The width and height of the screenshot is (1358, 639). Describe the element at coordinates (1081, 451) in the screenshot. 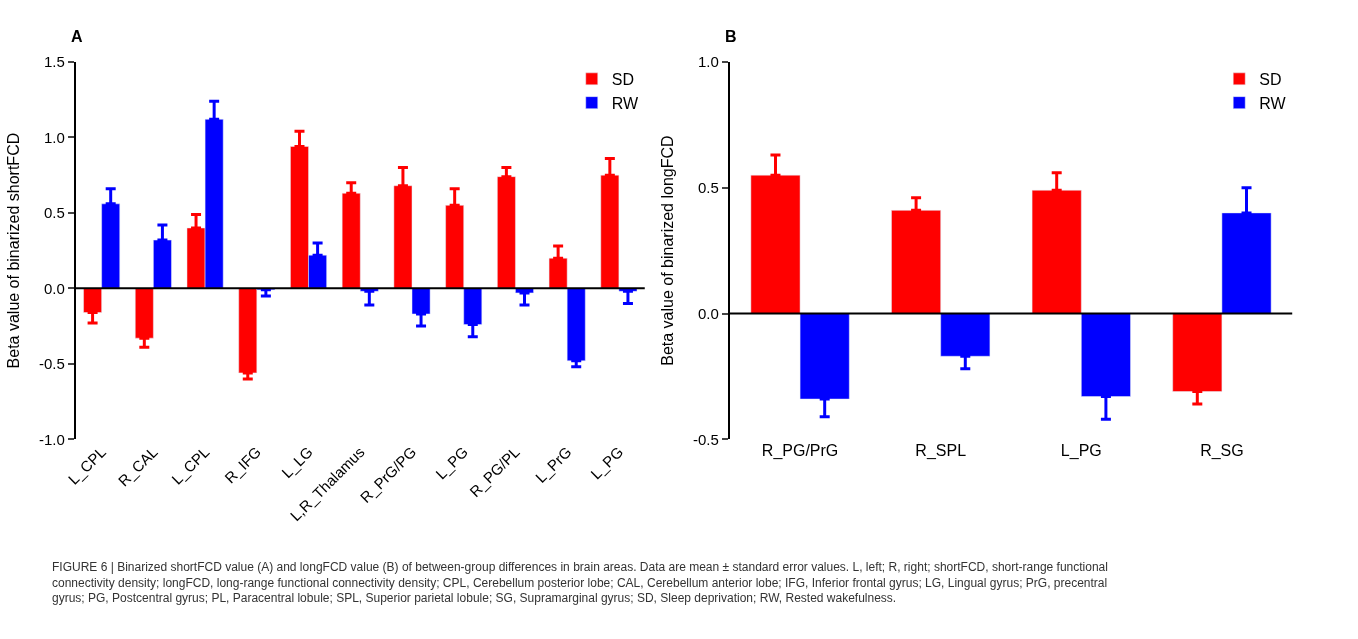

I see `x-tick-label: L_PG` at that location.